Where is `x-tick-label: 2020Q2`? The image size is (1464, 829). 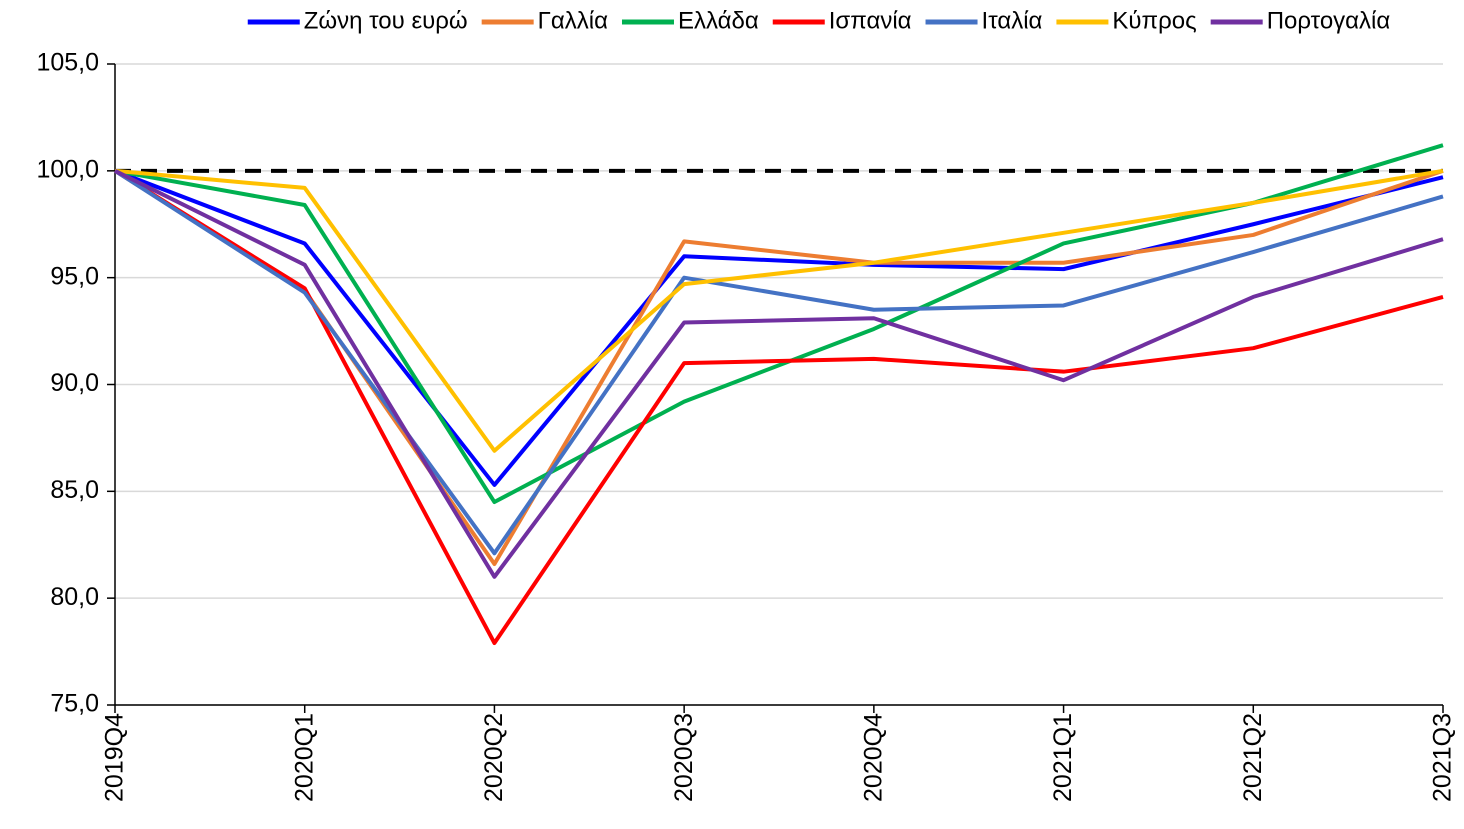
x-tick-label: 2020Q2 is located at coordinates (494, 757).